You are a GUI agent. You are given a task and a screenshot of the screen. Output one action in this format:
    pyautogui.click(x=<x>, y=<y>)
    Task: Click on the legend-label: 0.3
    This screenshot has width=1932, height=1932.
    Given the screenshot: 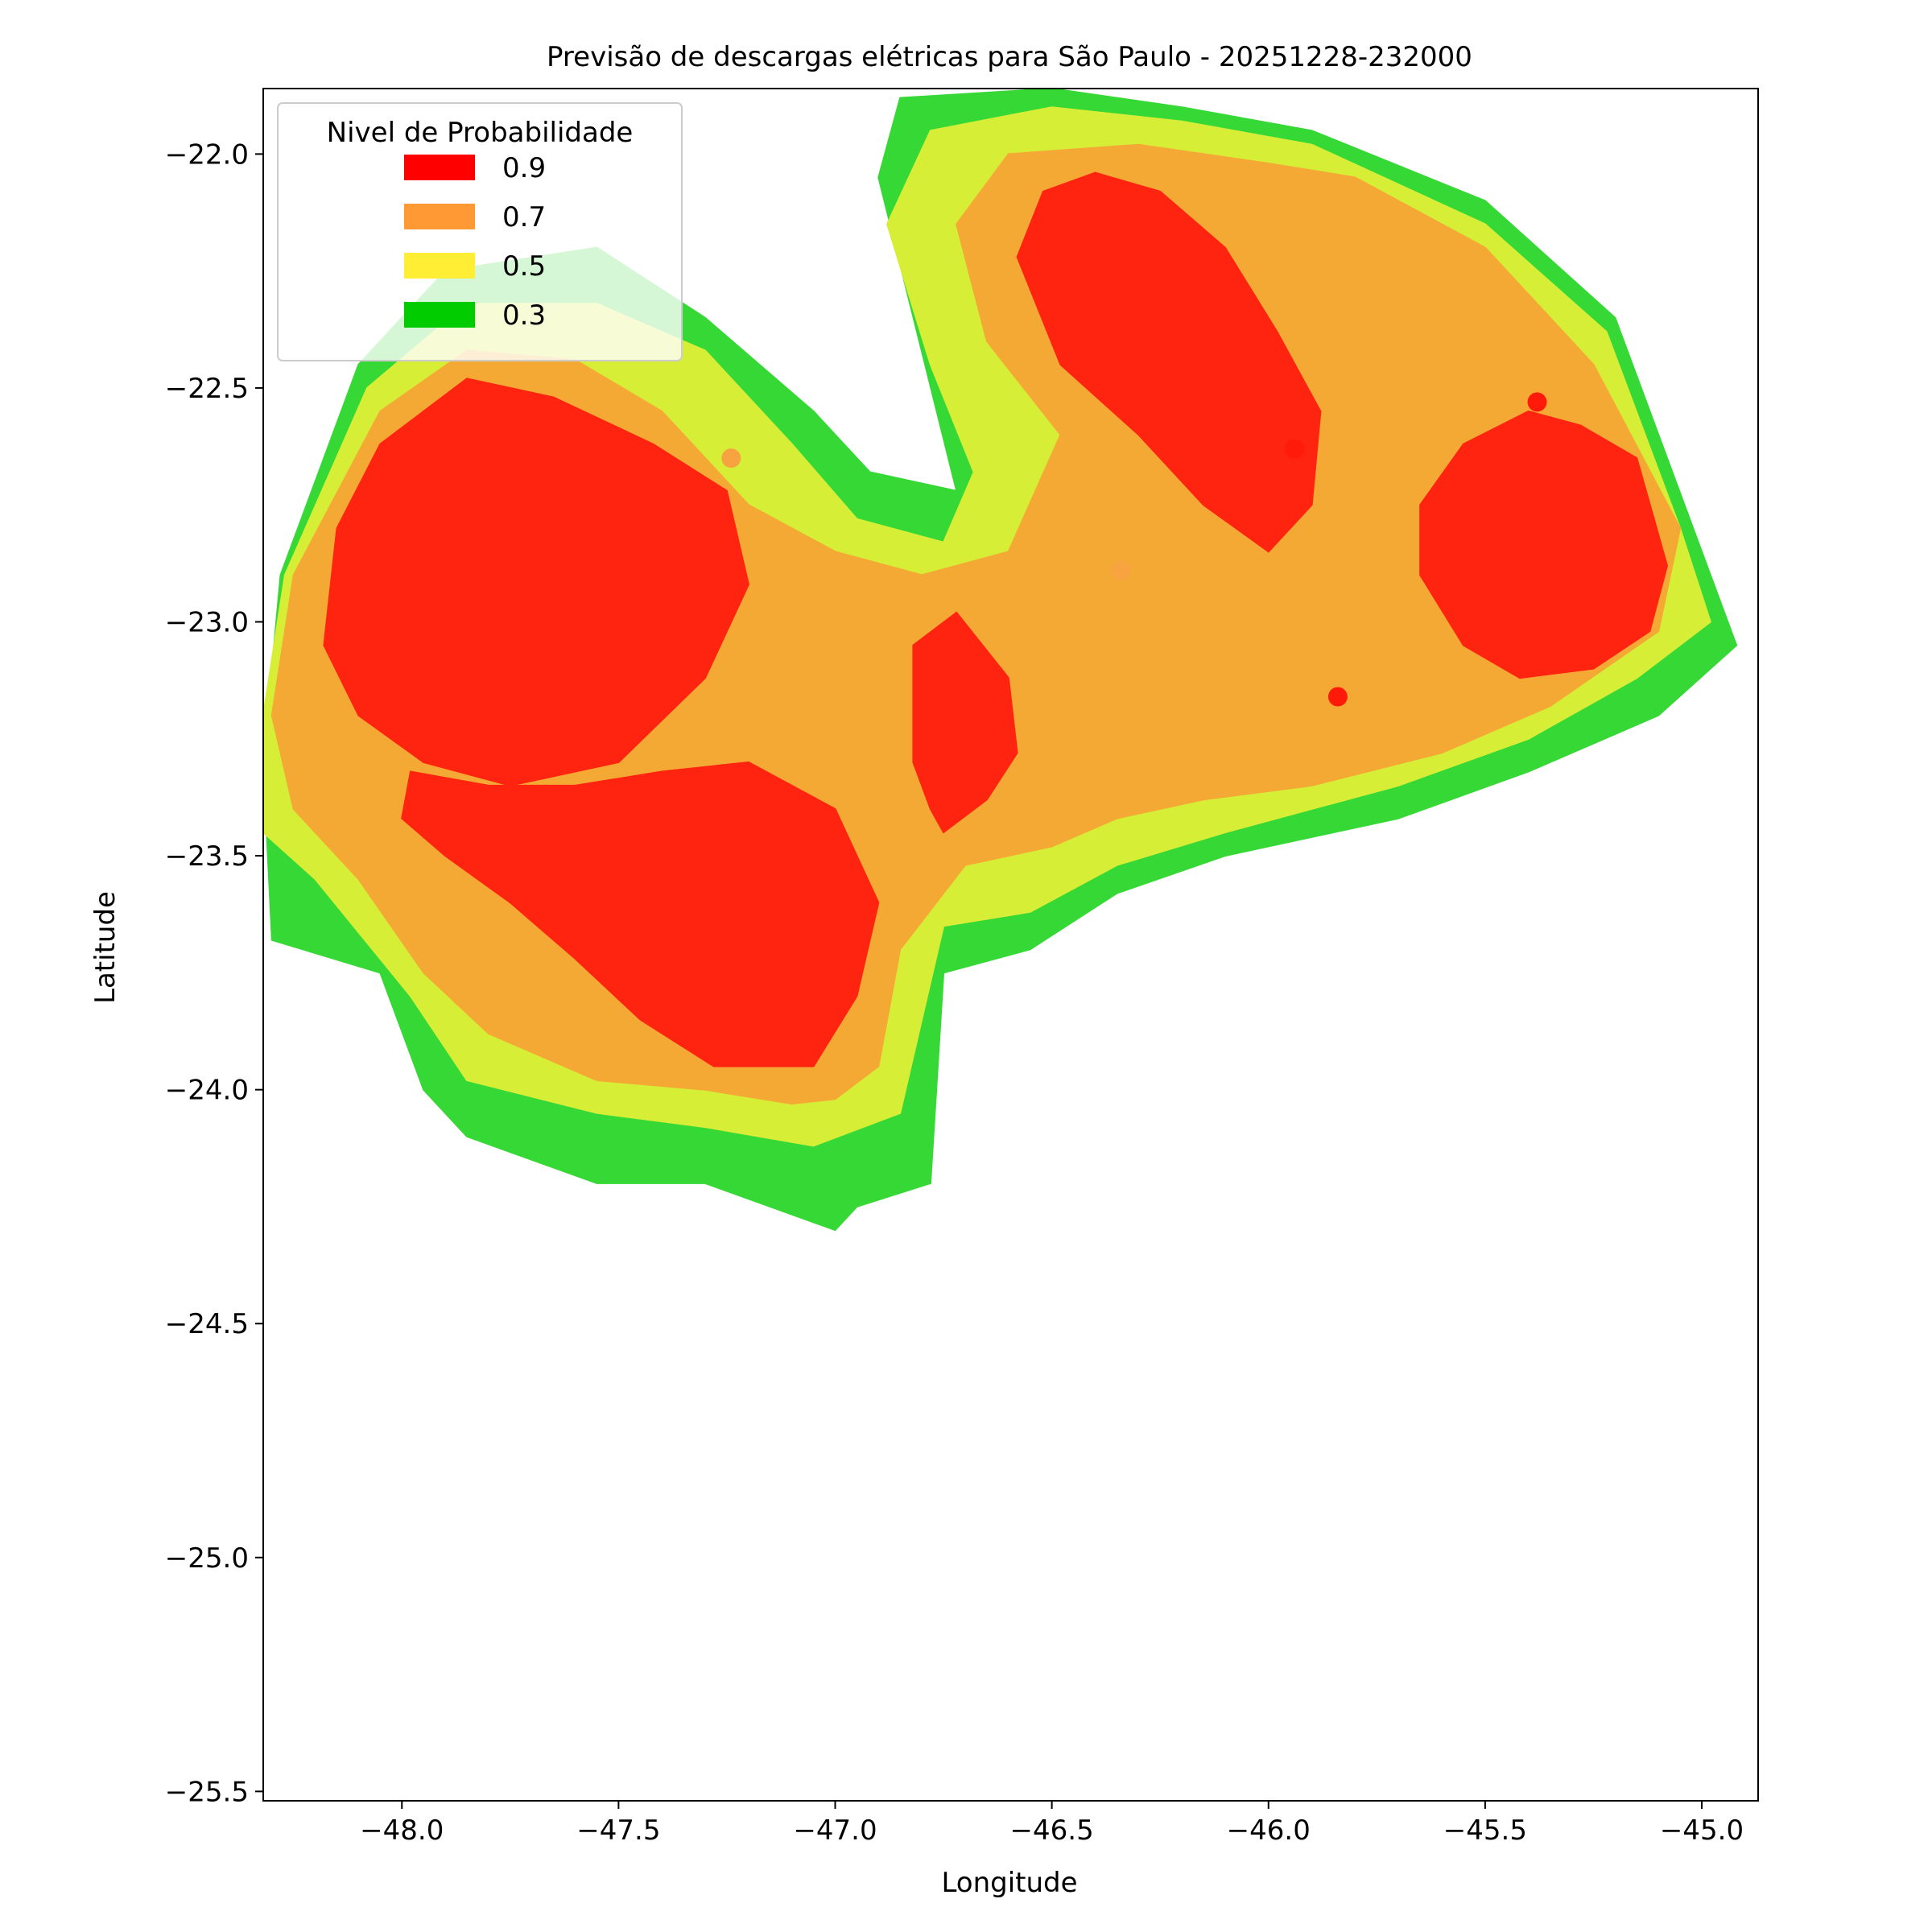 What is the action you would take?
    pyautogui.click(x=524, y=315)
    